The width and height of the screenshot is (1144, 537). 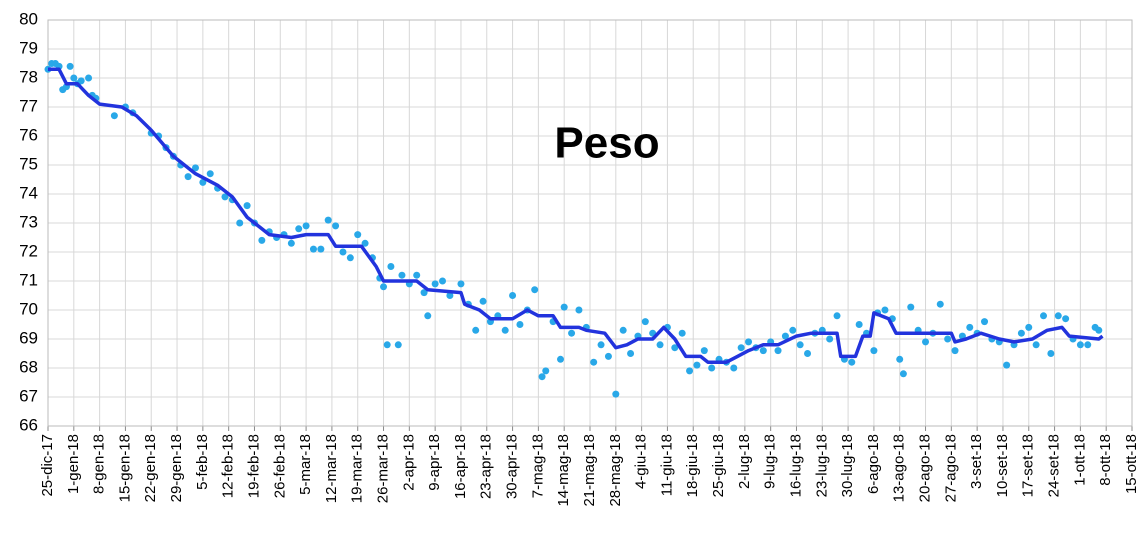 I want to click on y-tick-label: 73, so click(x=28, y=221).